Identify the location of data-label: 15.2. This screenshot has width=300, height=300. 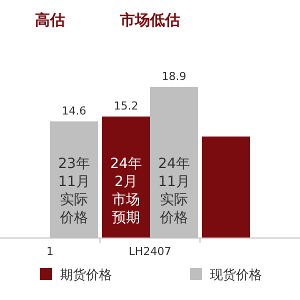
(126, 106).